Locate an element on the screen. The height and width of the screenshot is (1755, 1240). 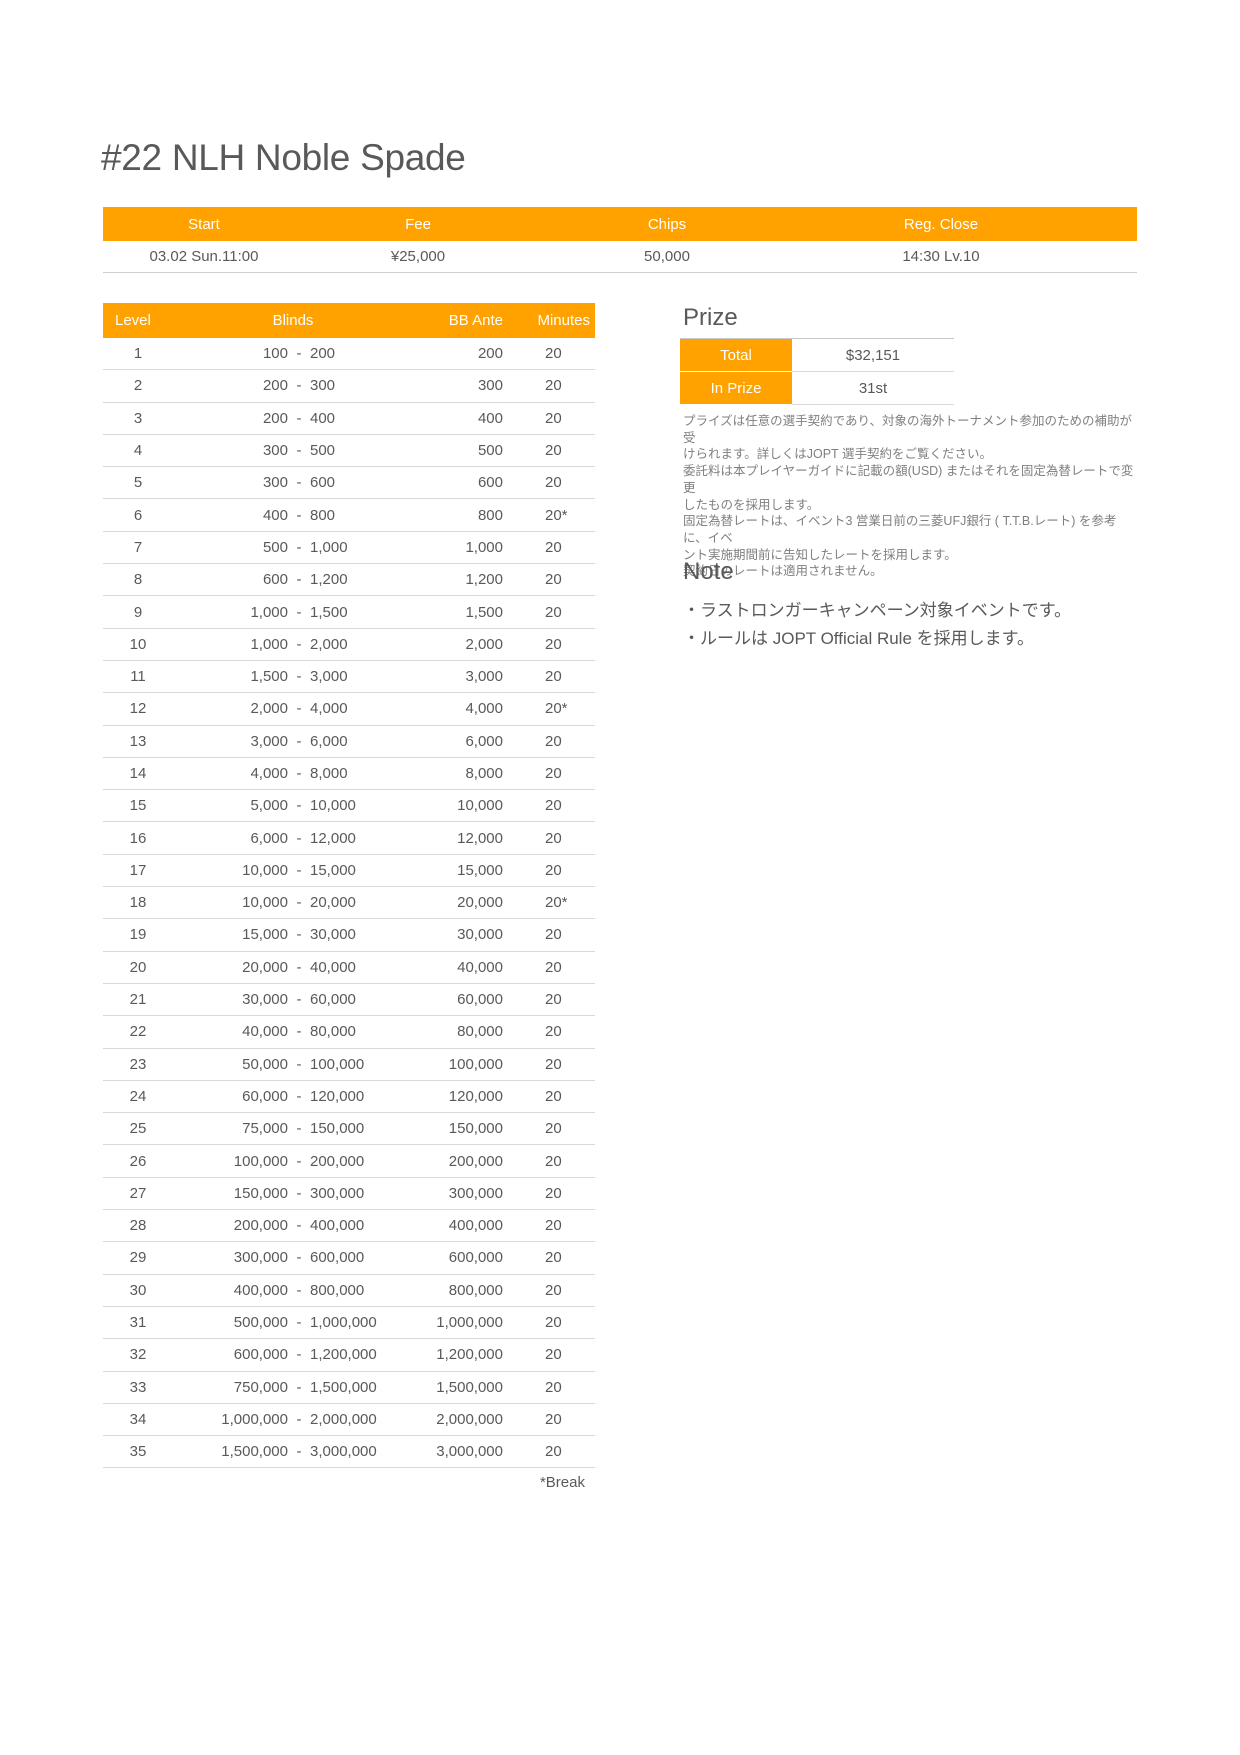
big-blind-cell: 1,000 is located at coordinates (329, 547).